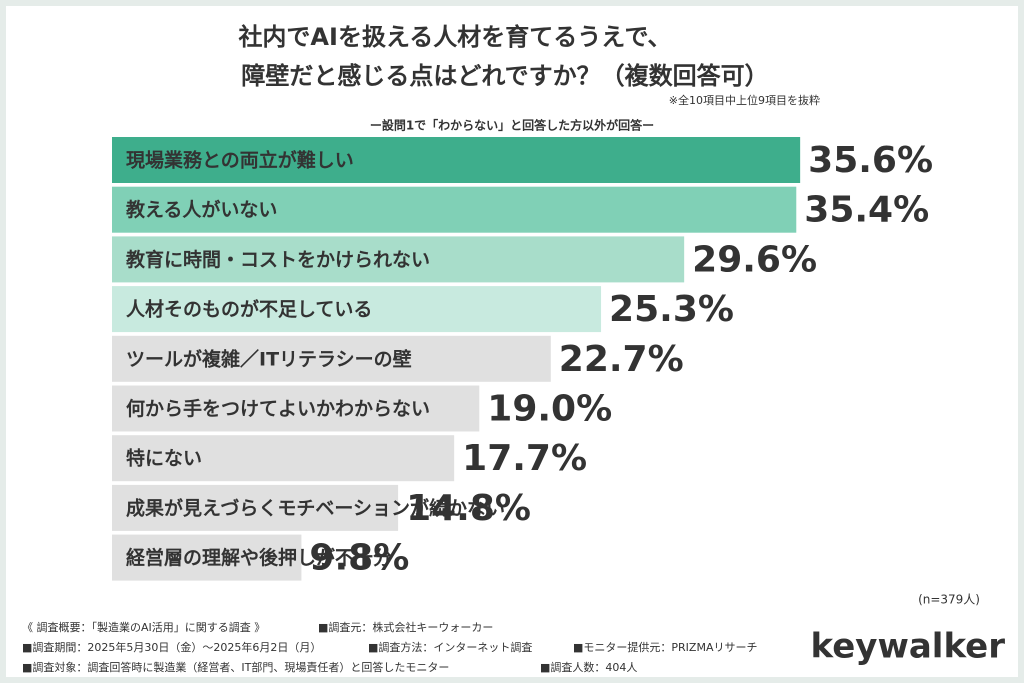 This screenshot has width=1024, height=683. I want to click on category-label: 経営層の理解や後押しが不十分, so click(259, 557).